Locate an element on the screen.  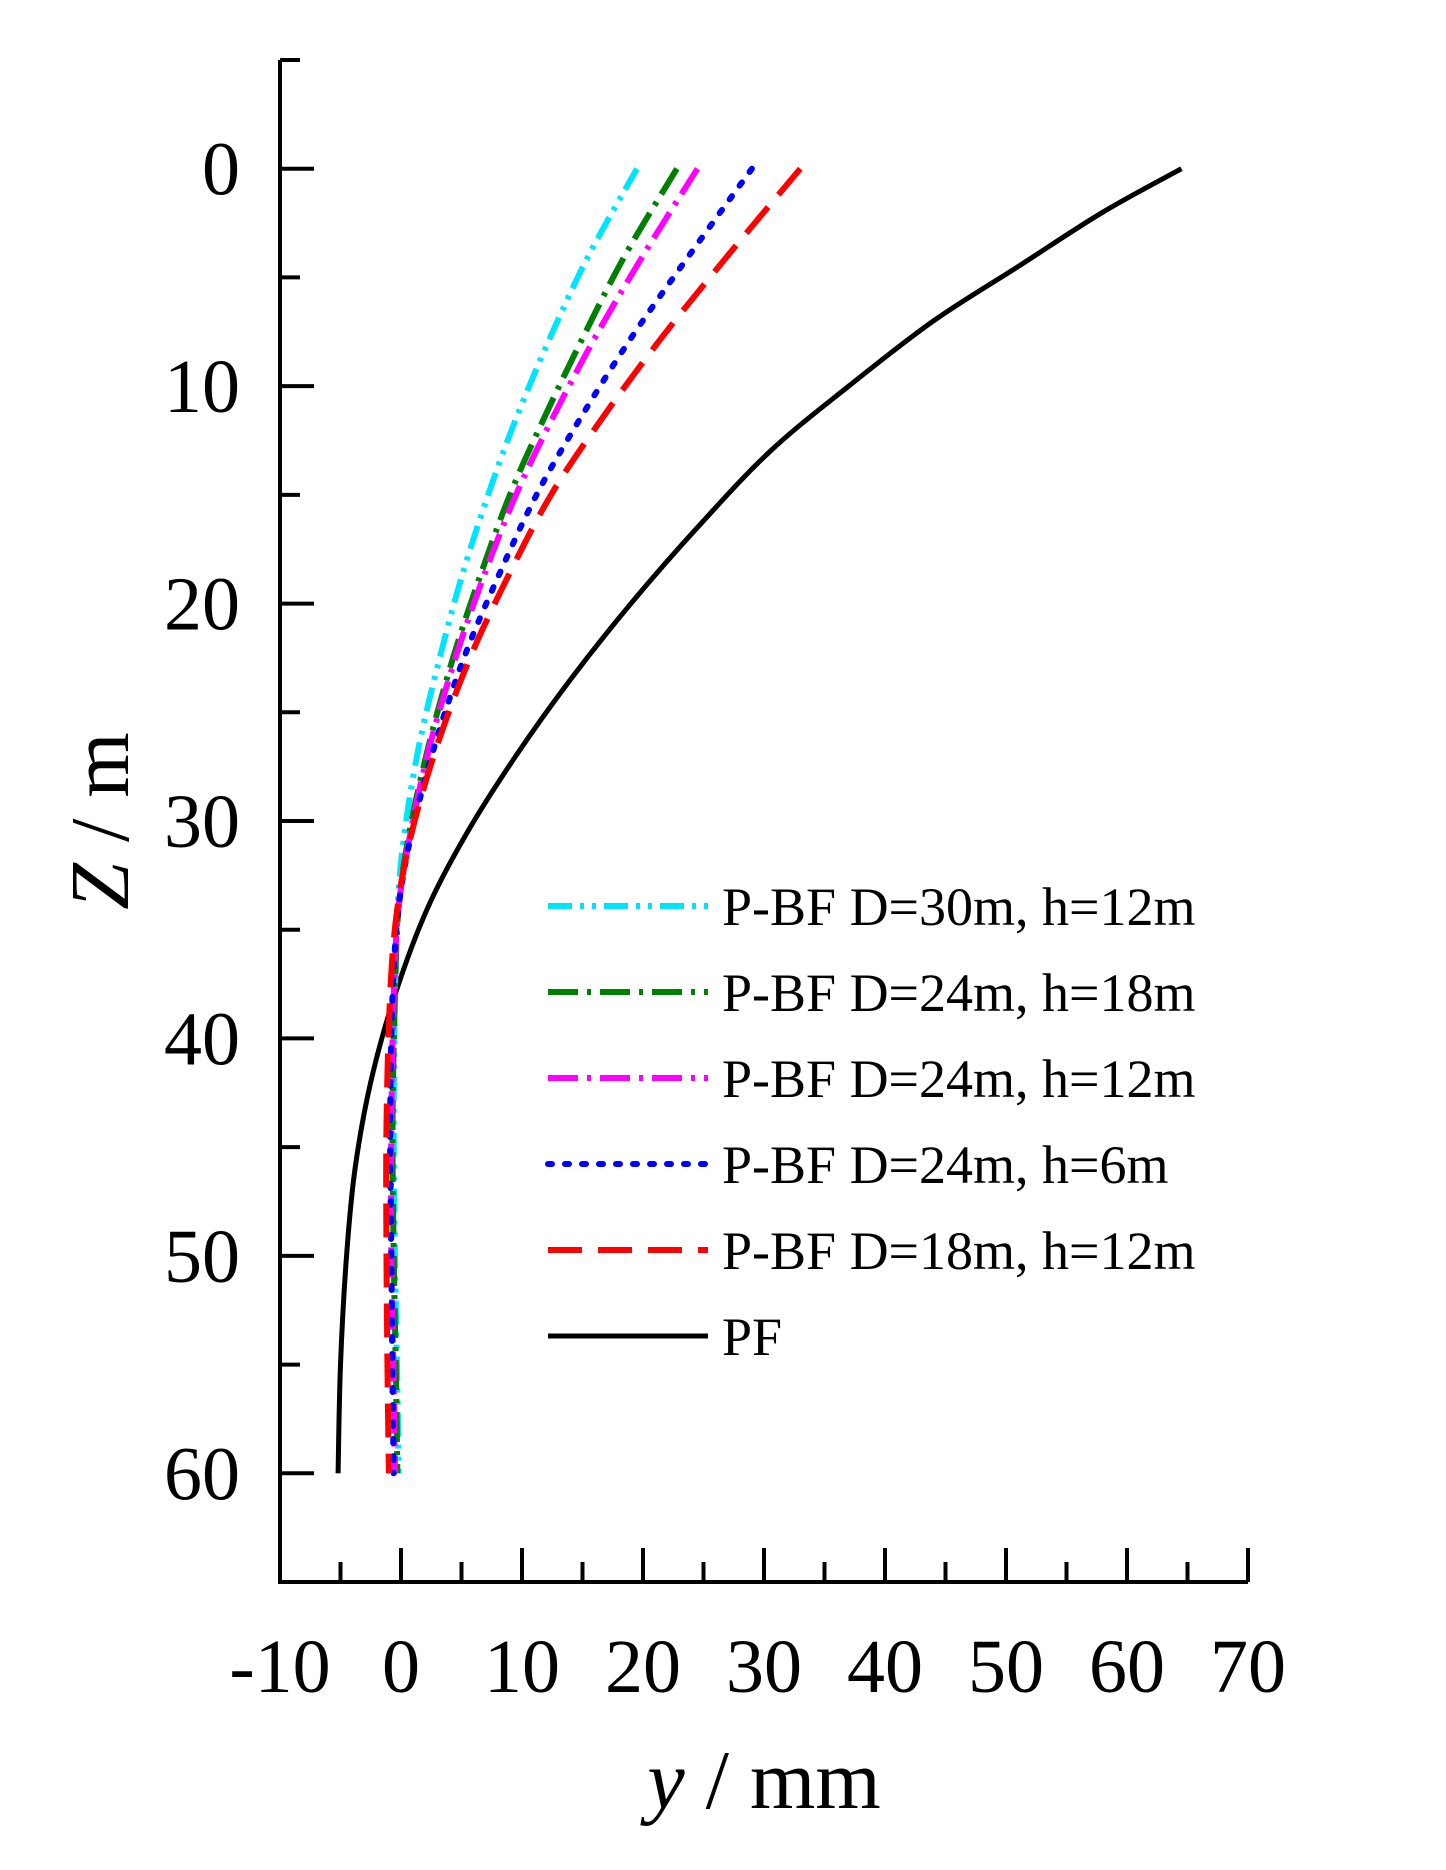
y-tick-label: 0 is located at coordinates (221, 170).